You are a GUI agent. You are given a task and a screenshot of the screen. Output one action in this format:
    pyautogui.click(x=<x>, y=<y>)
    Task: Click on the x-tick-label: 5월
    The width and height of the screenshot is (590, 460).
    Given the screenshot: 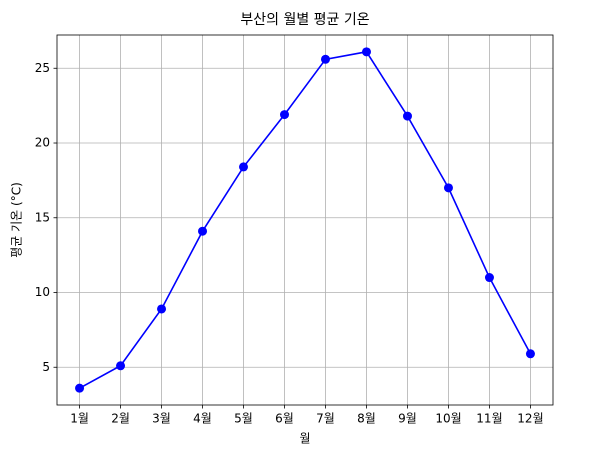 What is the action you would take?
    pyautogui.click(x=243, y=419)
    